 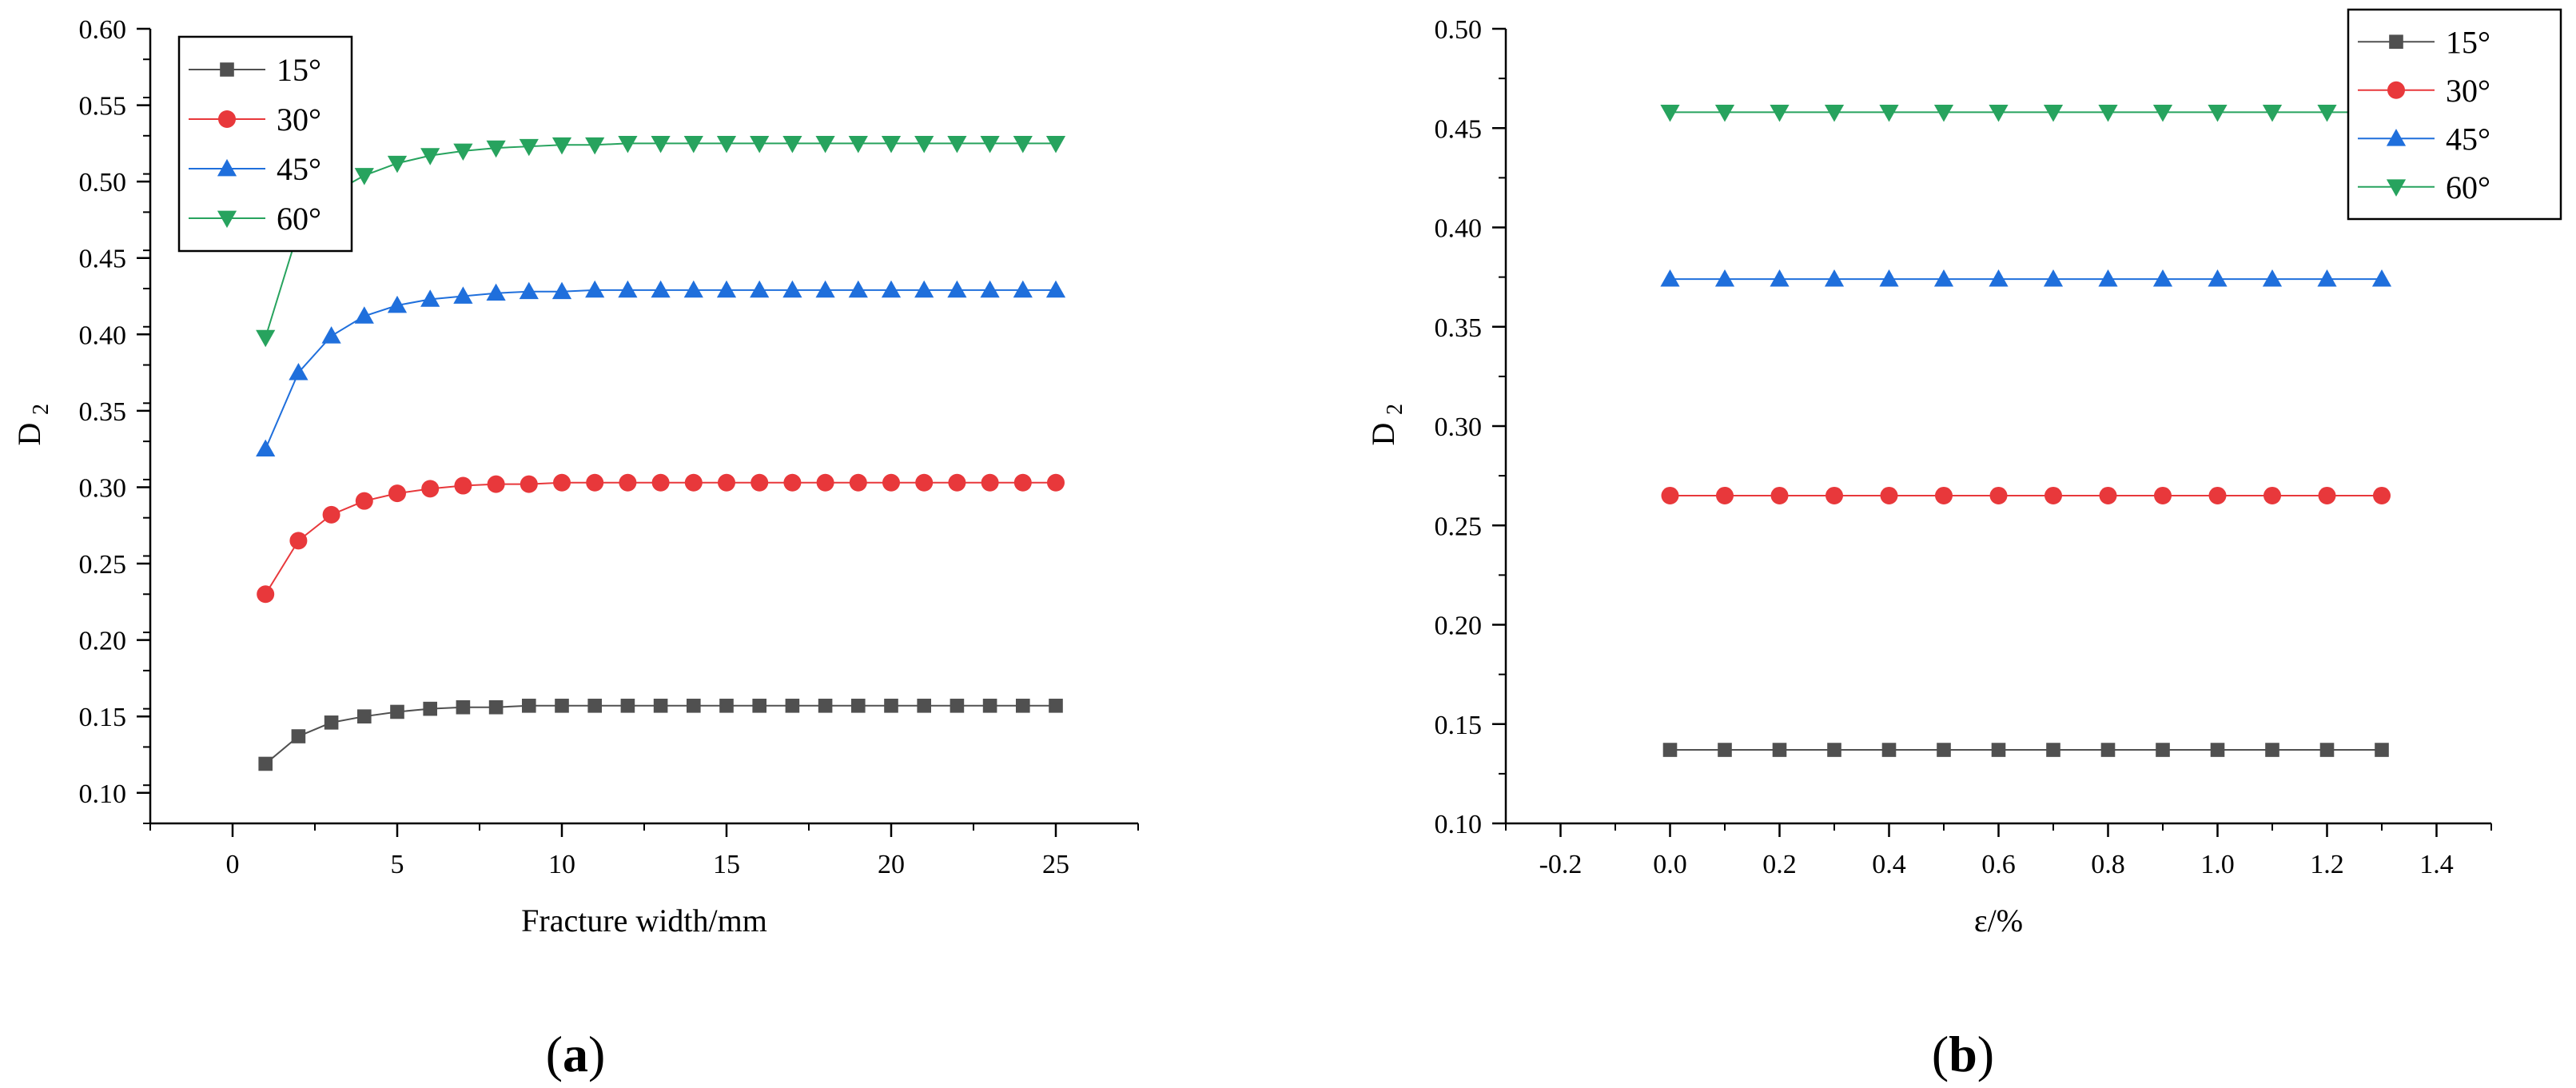 I want to click on panel-label-open: (, so click(x=1940, y=1054).